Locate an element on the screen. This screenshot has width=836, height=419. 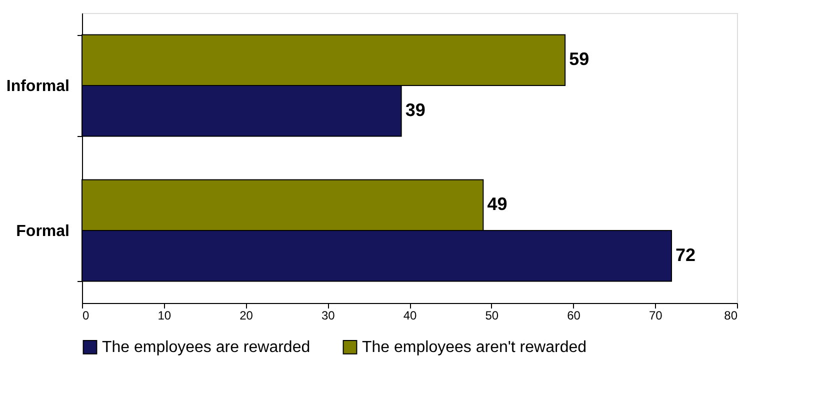
x-tick-label: 60 is located at coordinates (574, 315).